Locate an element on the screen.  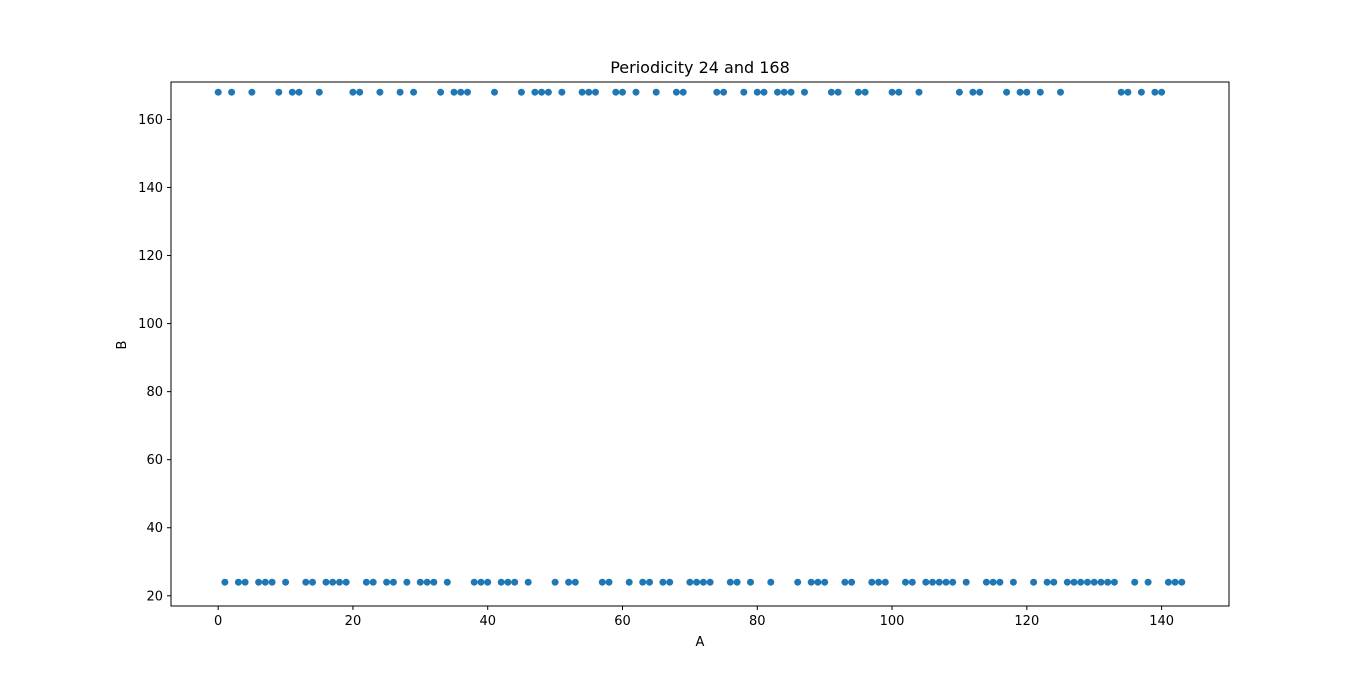
y-tick-label: 80 is located at coordinates (154, 392).